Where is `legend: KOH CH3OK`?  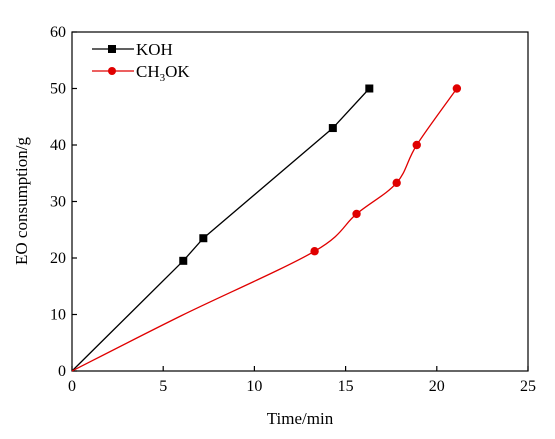 legend: KOH CH3OK is located at coordinates (141, 62).